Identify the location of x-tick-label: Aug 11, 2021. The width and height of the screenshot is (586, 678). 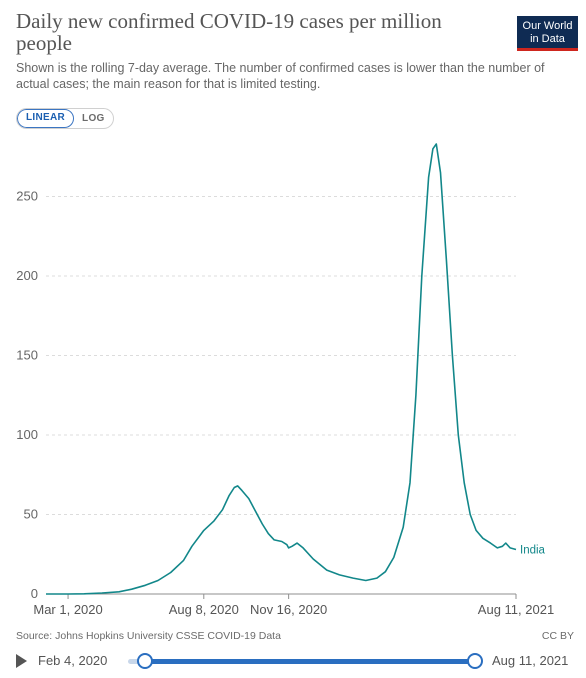
(516, 609).